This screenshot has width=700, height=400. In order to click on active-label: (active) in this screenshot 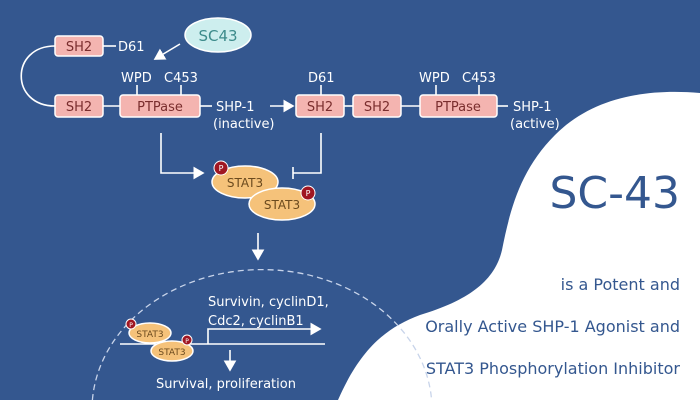, I will do `click(535, 124)`.